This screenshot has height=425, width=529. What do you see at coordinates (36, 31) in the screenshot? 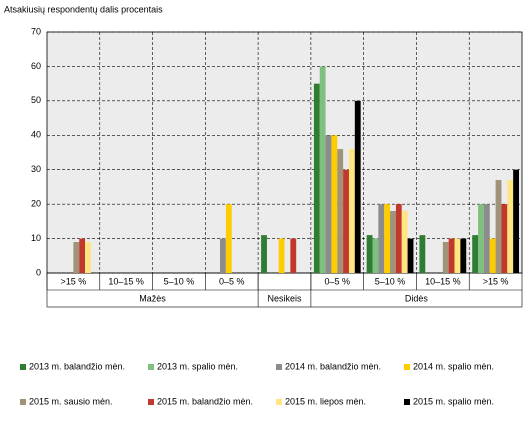
I see `y-tick-label: 70` at bounding box center [36, 31].